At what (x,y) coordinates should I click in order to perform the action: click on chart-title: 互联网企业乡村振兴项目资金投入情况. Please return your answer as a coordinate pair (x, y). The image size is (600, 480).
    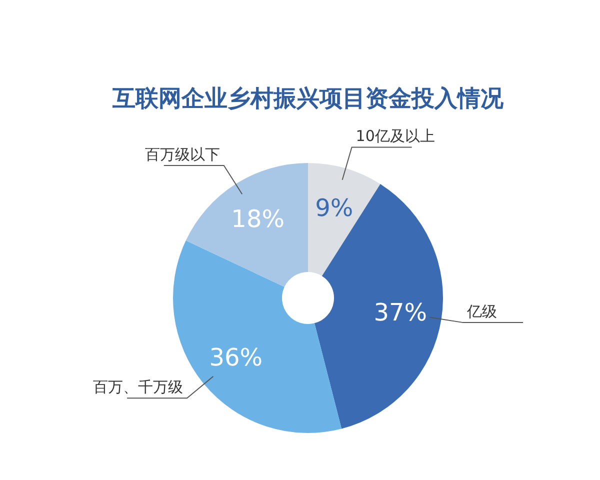
    Looking at the image, I should click on (308, 99).